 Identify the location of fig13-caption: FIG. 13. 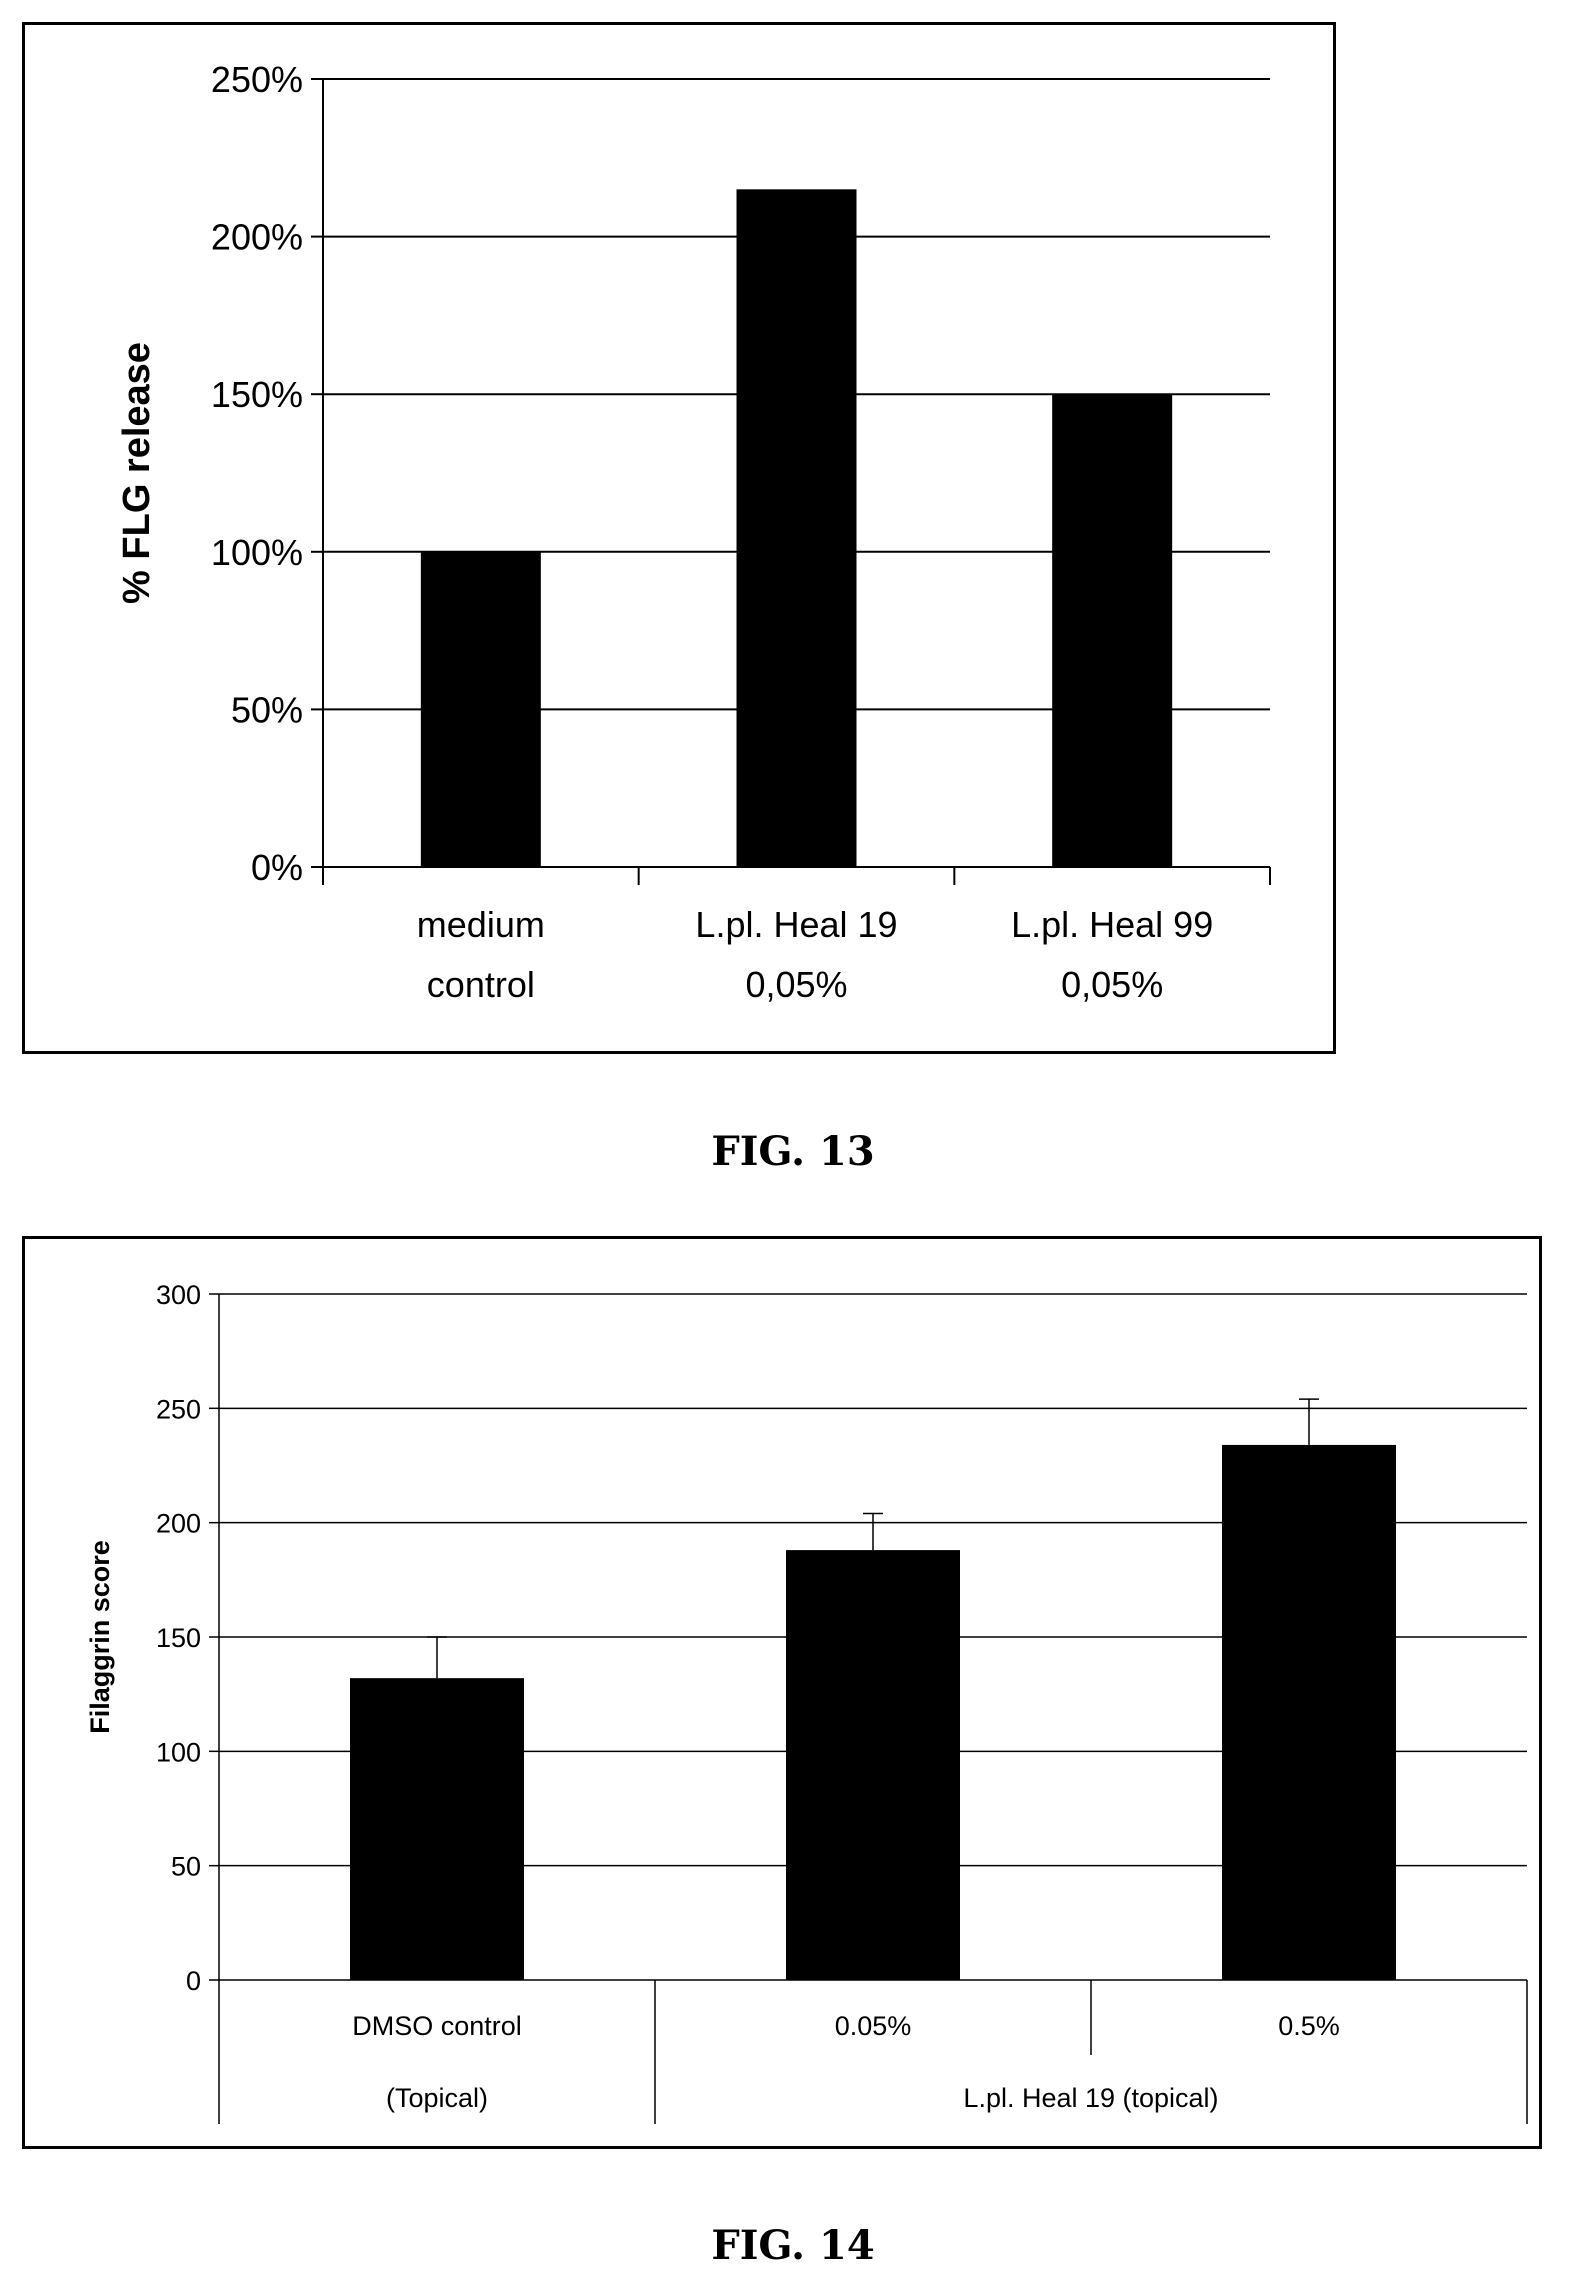
(793, 1151).